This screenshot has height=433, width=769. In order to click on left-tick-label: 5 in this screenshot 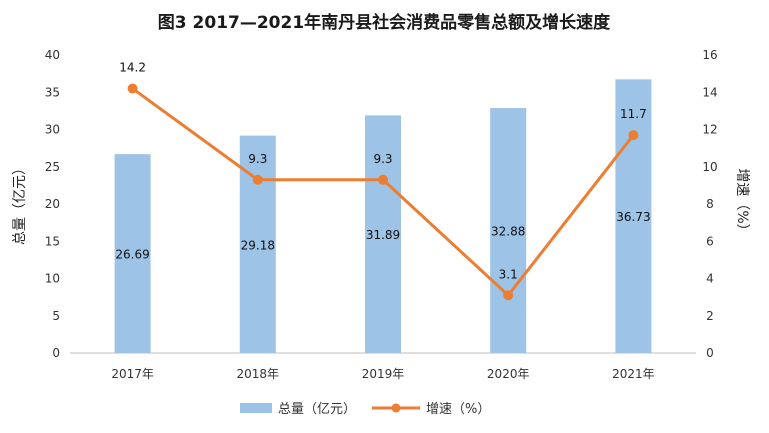, I will do `click(56, 316)`.